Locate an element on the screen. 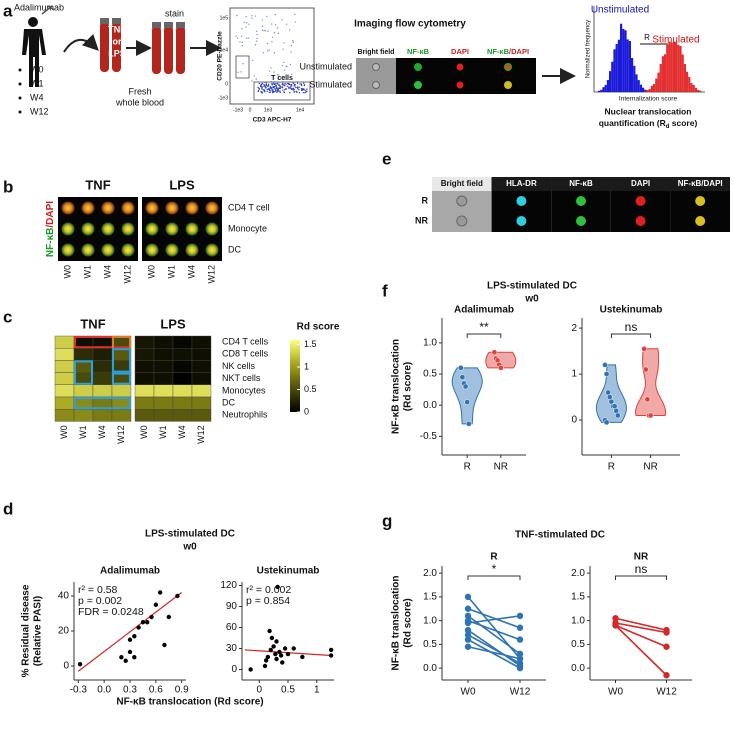 Image resolution: width=734 pixels, height=729 pixels. flow-y-tick: -1e3 is located at coordinates (223, 98).